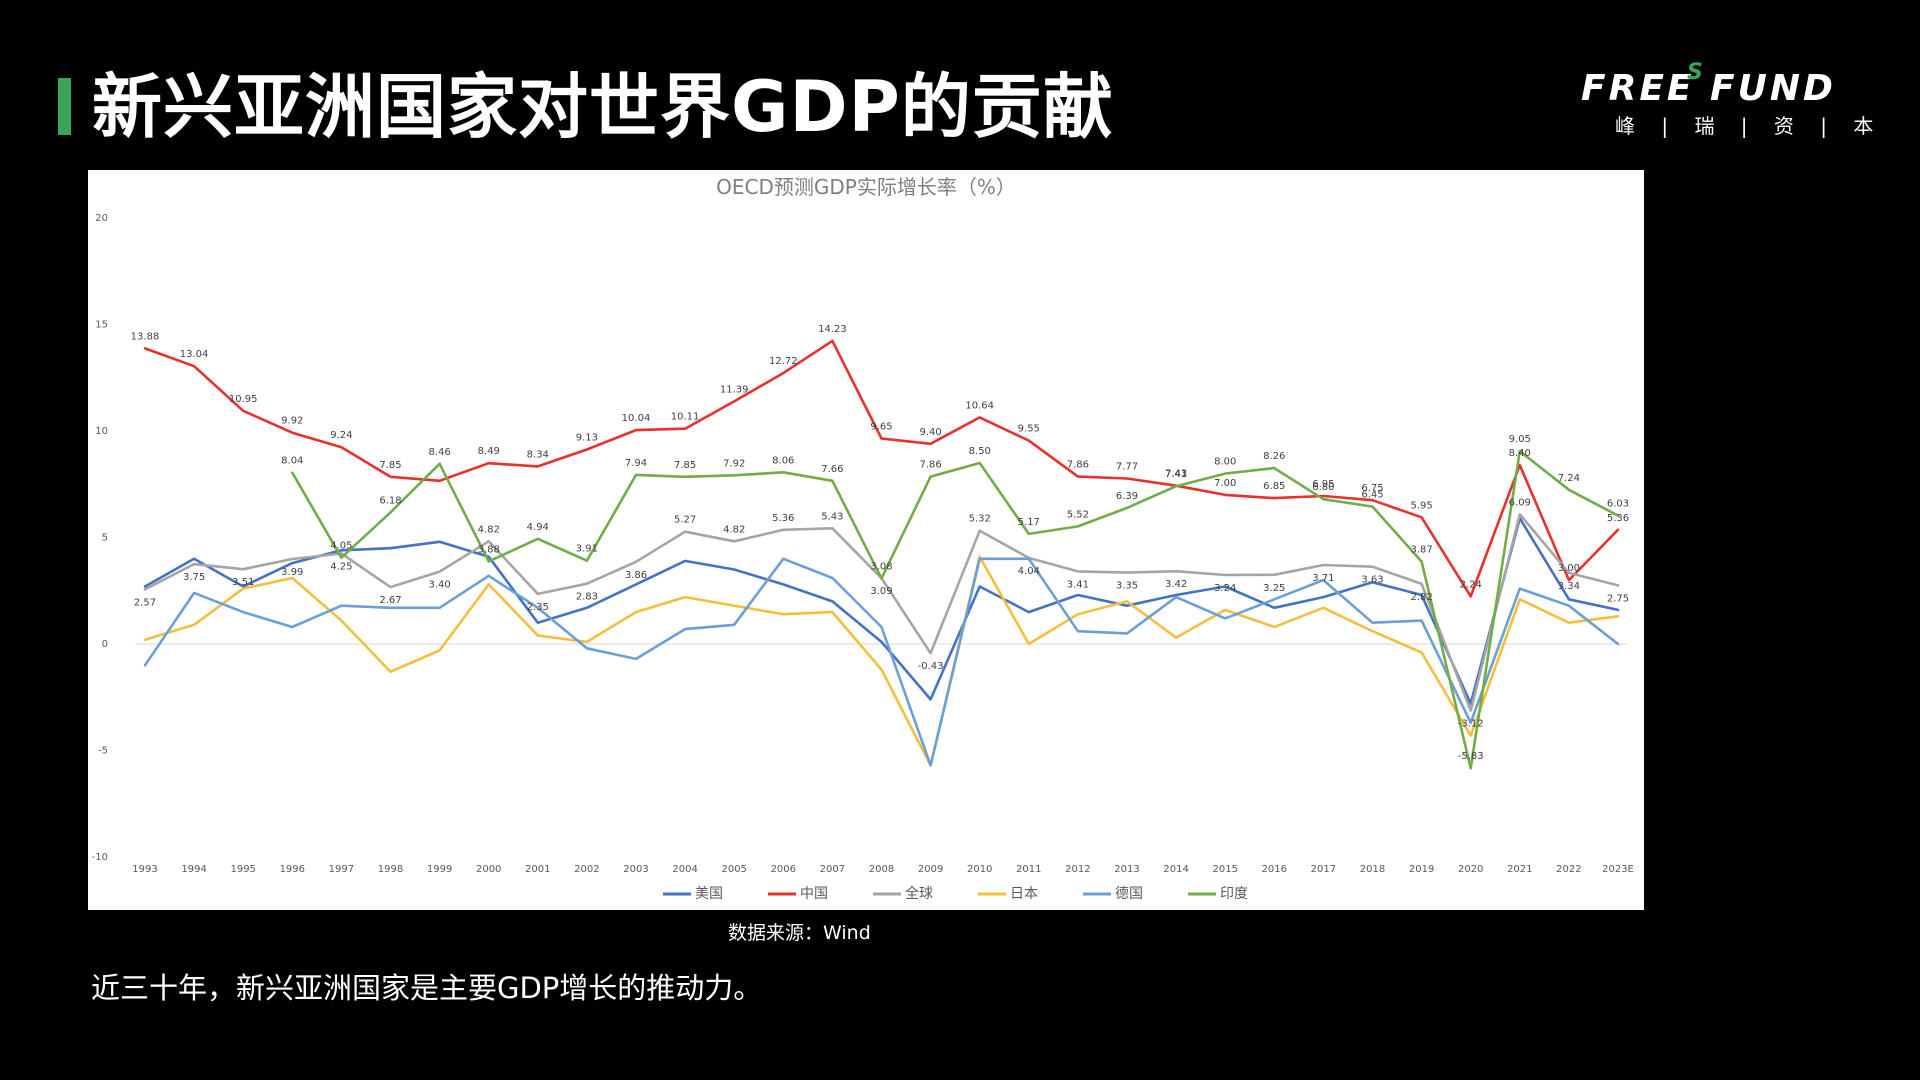 The image size is (1920, 1080). What do you see at coordinates (1618, 598) in the screenshot?
I see `data-label: 2.75` at bounding box center [1618, 598].